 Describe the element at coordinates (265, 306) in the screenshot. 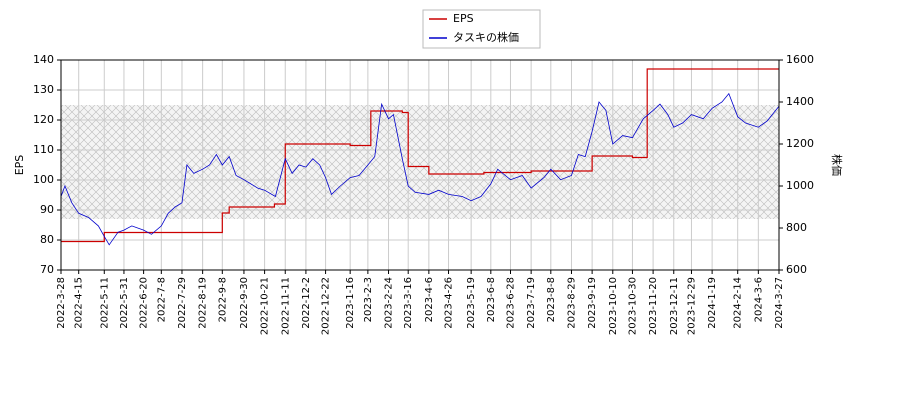

I see `x-tick-label: 2022-10-21` at that location.